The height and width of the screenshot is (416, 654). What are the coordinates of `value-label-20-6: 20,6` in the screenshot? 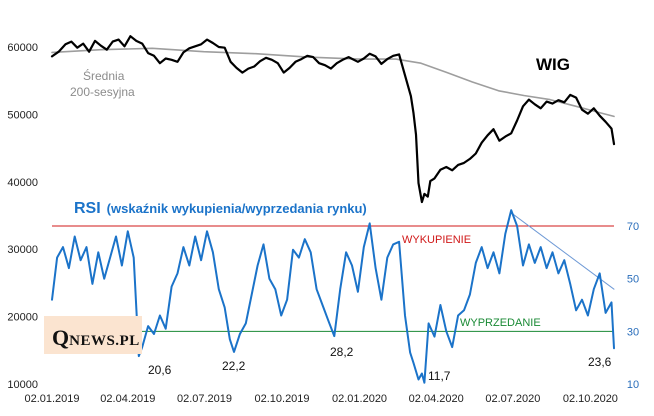 It's located at (160, 370).